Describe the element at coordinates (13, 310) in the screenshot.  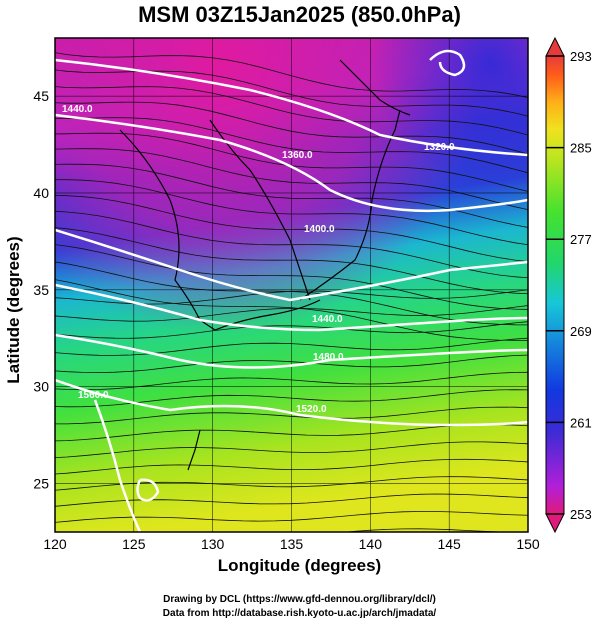
I see `y-axis-label: Latitude (degrees)` at that location.